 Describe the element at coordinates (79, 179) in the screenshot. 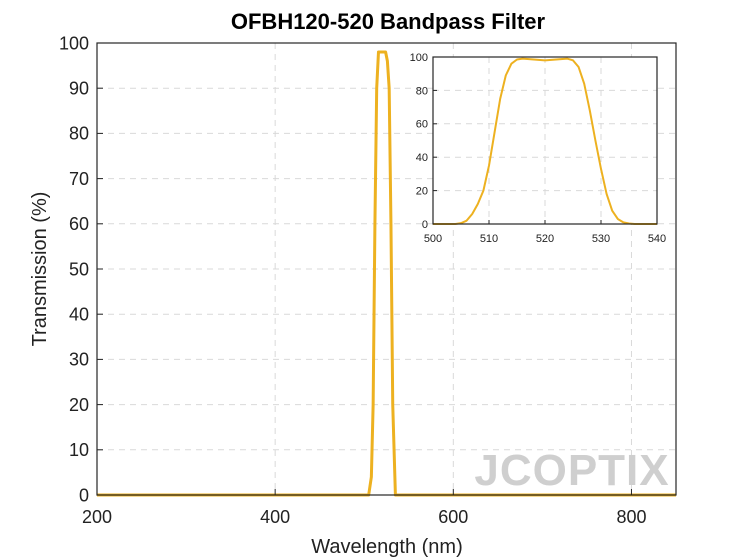

I see `main-y-tick-label: 70` at that location.